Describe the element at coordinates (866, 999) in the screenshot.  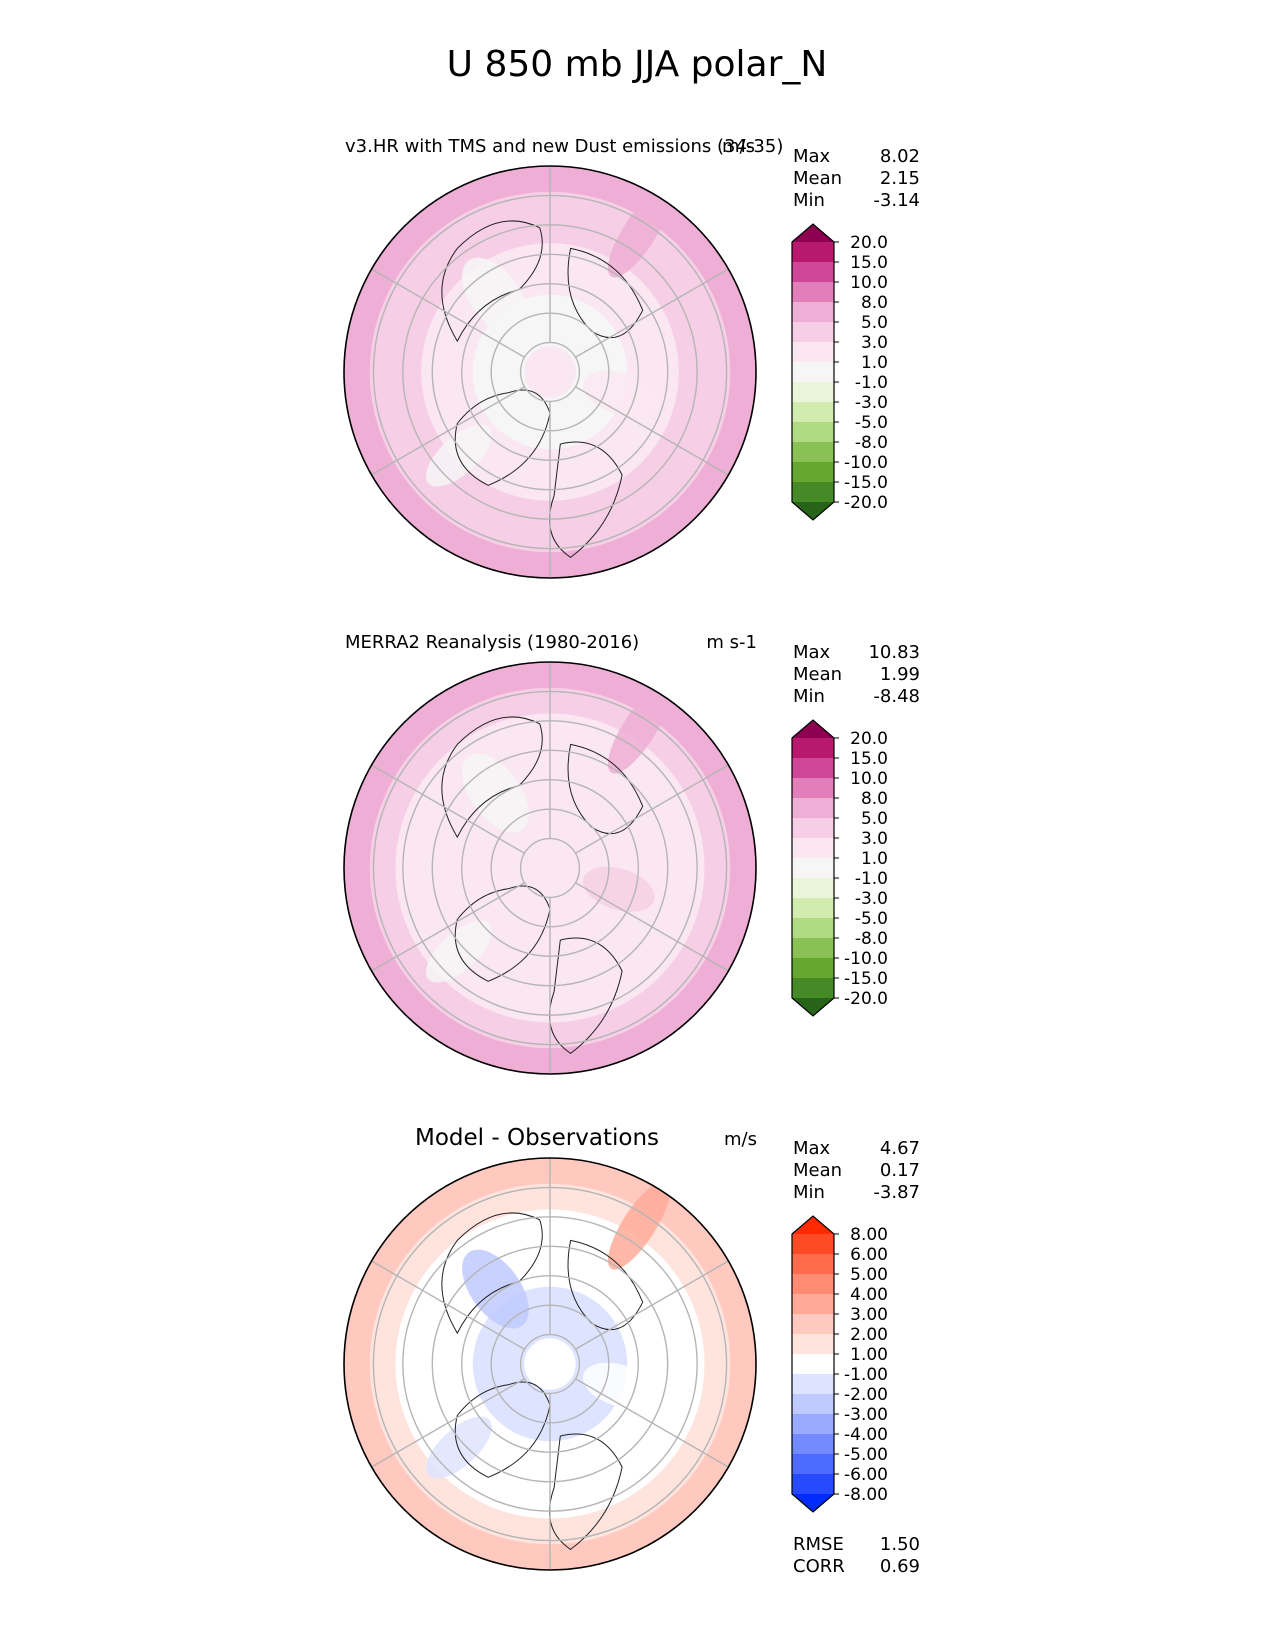
I see `colorbar-tick-label: -20.0` at that location.